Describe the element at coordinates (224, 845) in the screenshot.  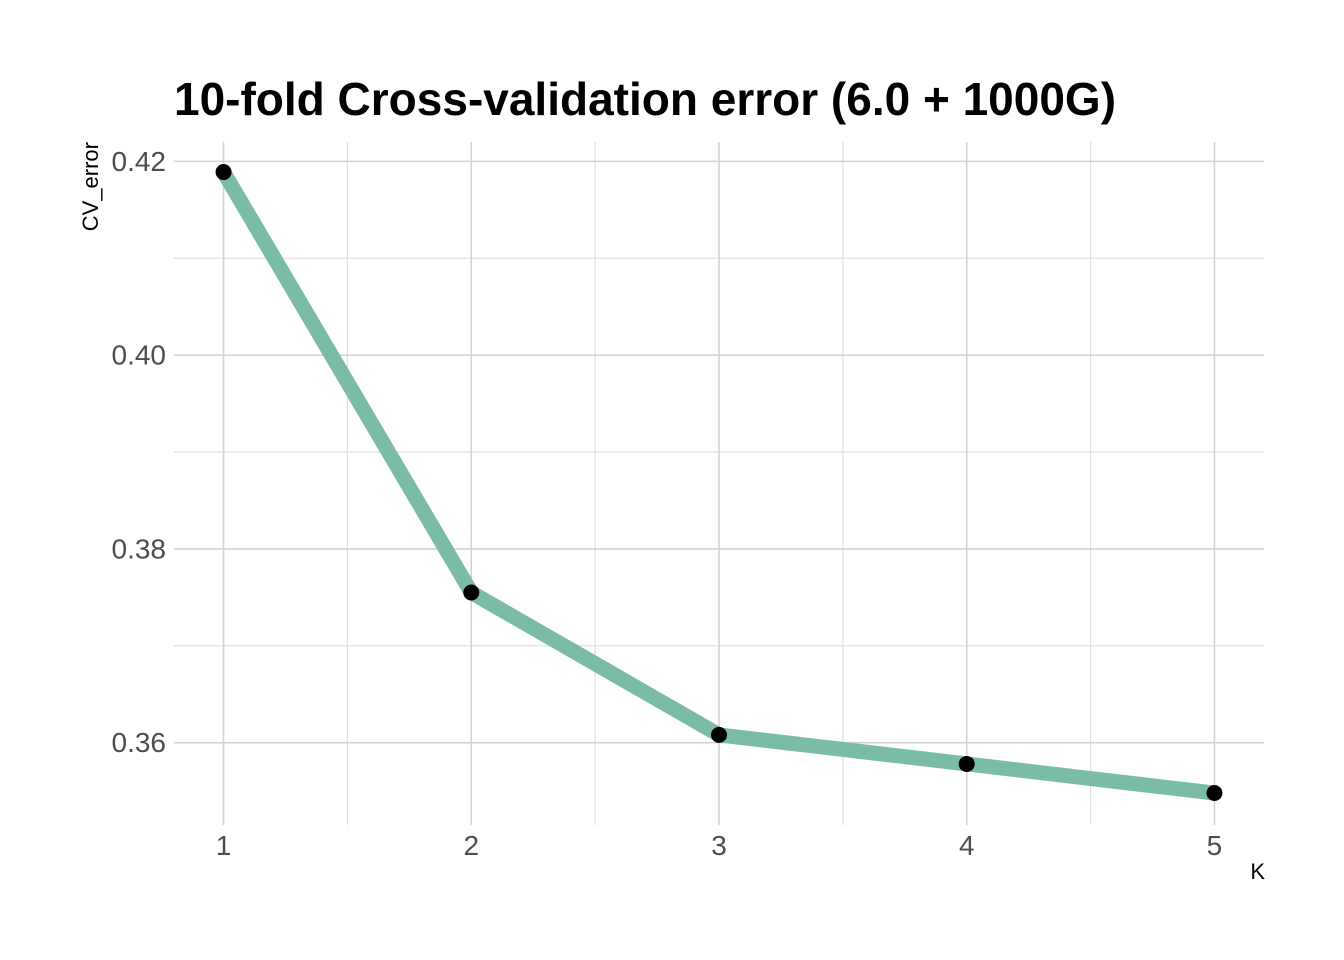
I see `x-tick-label: 1` at that location.